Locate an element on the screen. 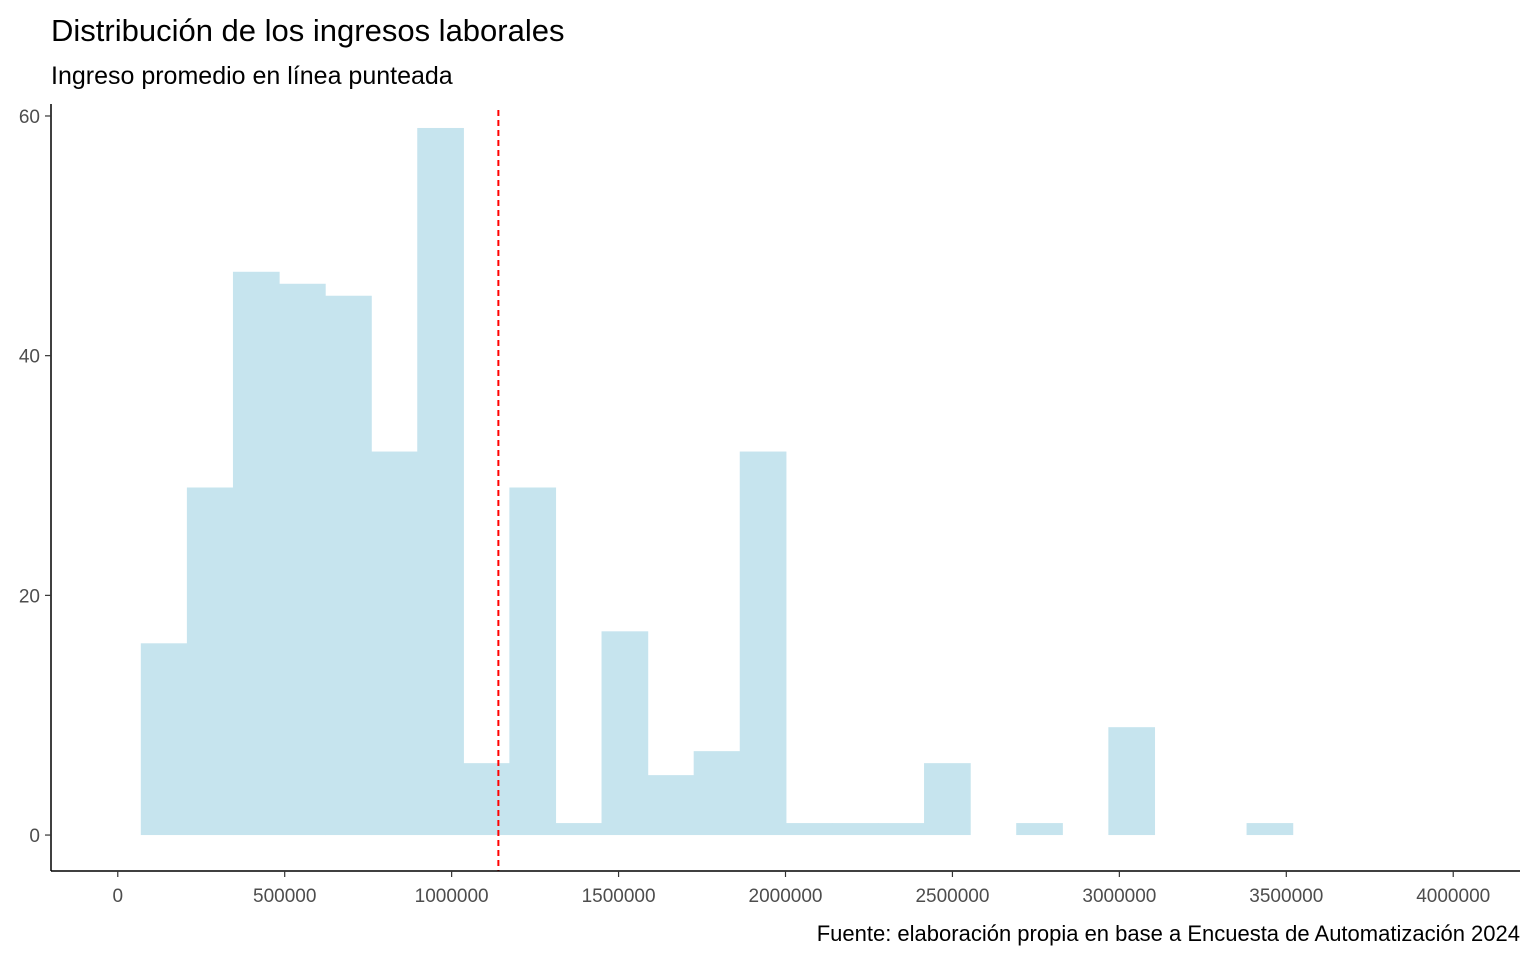 This screenshot has width=1536, height=960. x-tick-label: 3500000 is located at coordinates (1286, 896).